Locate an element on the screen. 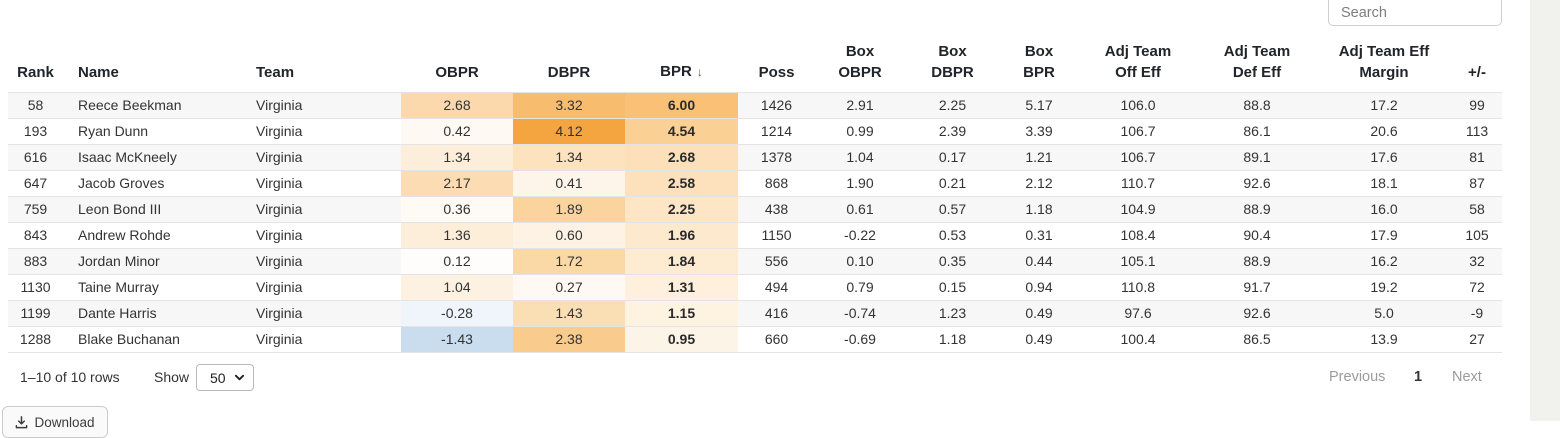 This screenshot has height=438, width=1560. pagination-page-1-button: 1 is located at coordinates (1418, 377).